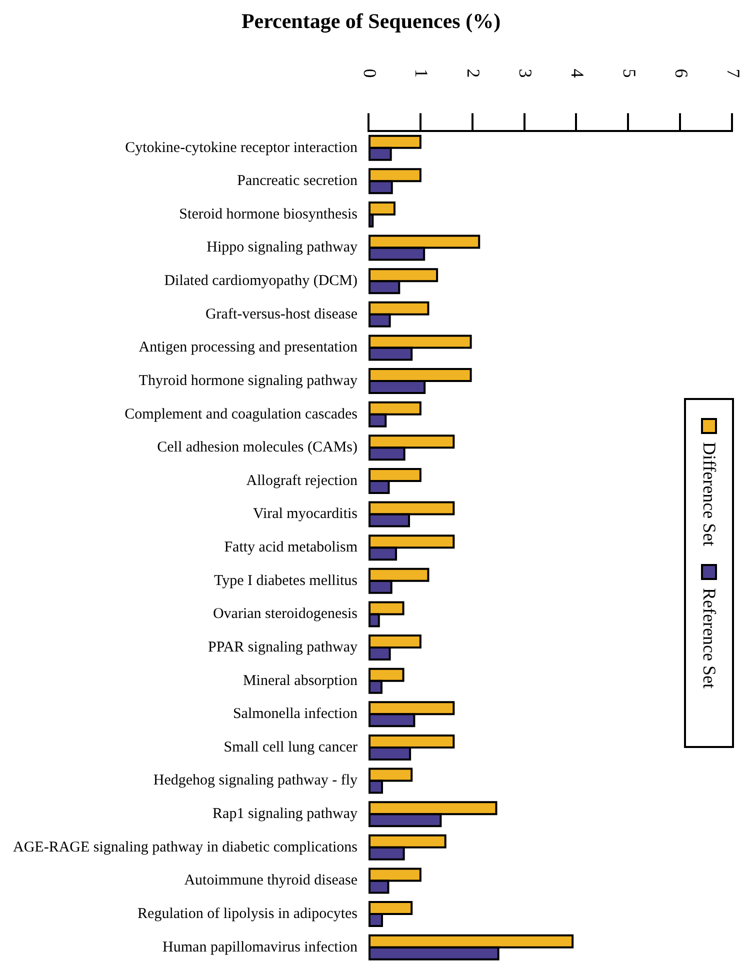 Image resolution: width=756 pixels, height=976 pixels. What do you see at coordinates (302, 480) in the screenshot?
I see `y-tick-label: Allograft rejection` at bounding box center [302, 480].